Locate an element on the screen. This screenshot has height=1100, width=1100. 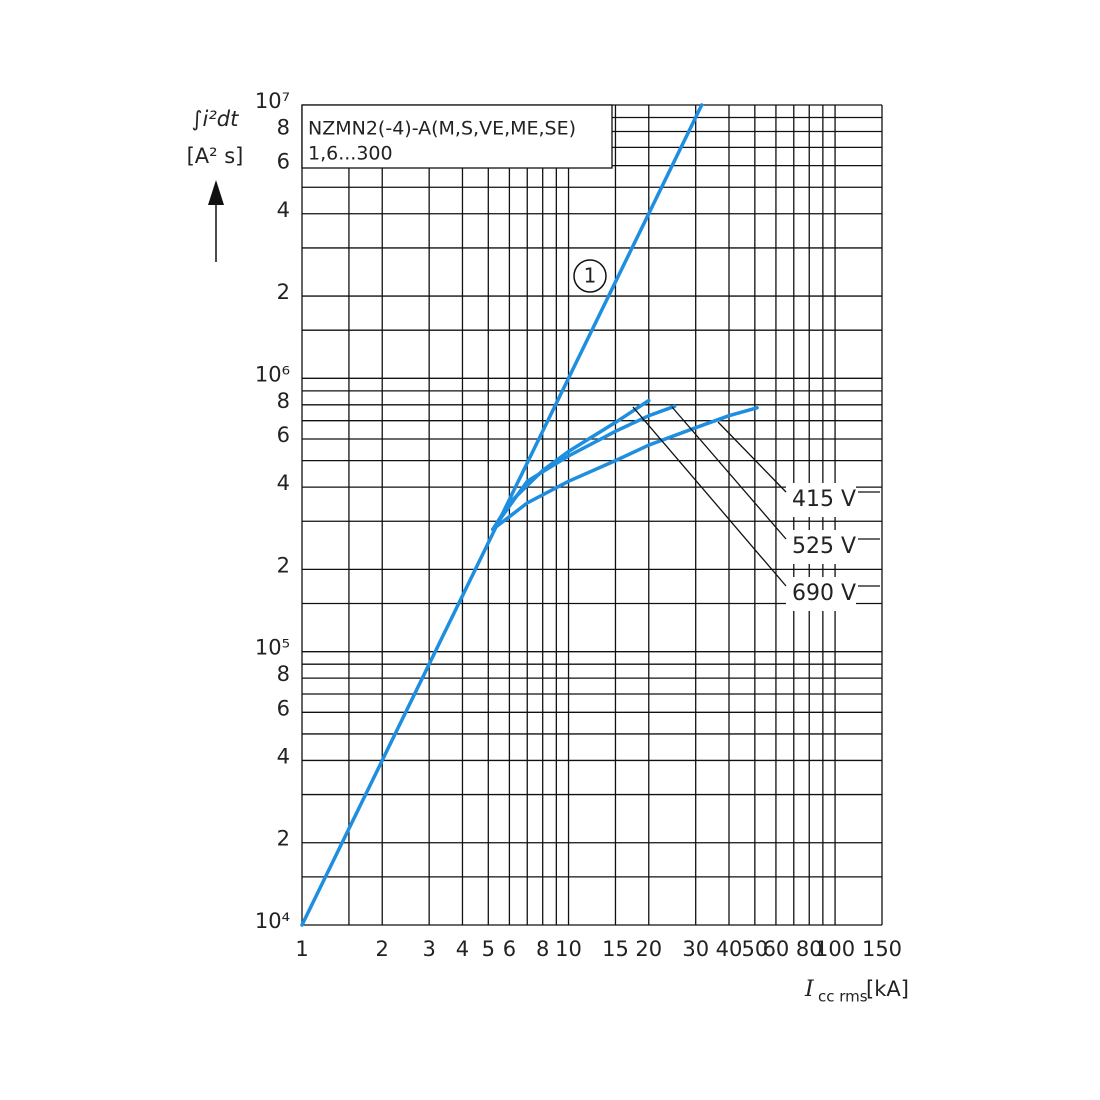
y-axis-unit: [A² s] is located at coordinates (215, 156).